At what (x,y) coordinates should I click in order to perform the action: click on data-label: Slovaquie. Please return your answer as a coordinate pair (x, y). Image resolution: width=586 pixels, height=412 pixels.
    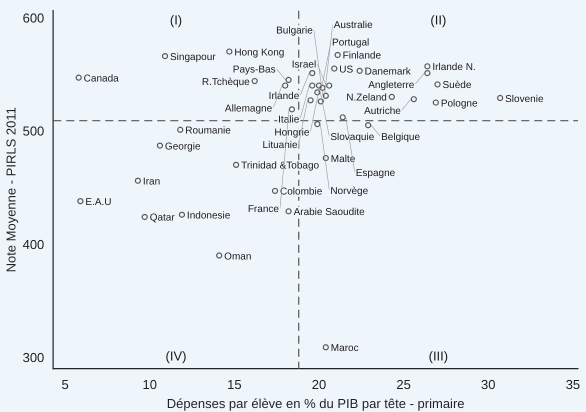
    Looking at the image, I should click on (352, 138).